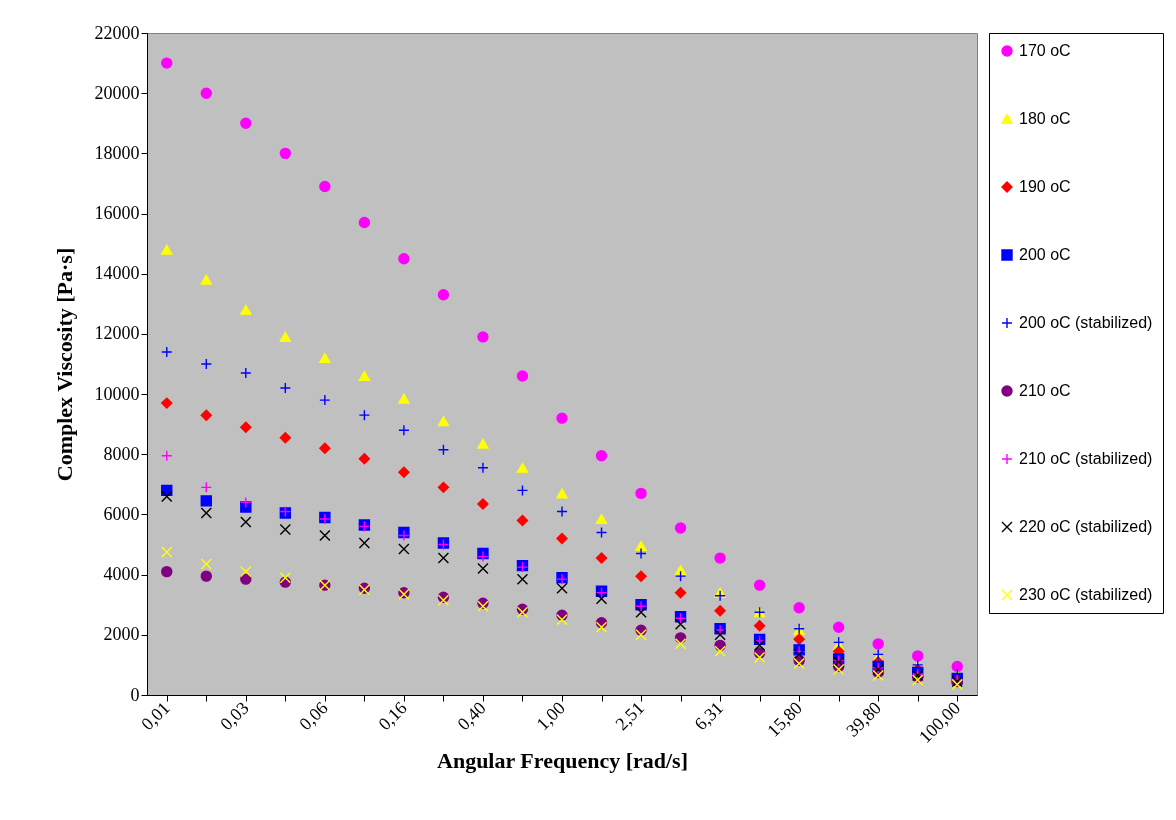  Describe the element at coordinates (562, 760) in the screenshot. I see `x-axis-title: Angular Frequency [rad/s]` at that location.